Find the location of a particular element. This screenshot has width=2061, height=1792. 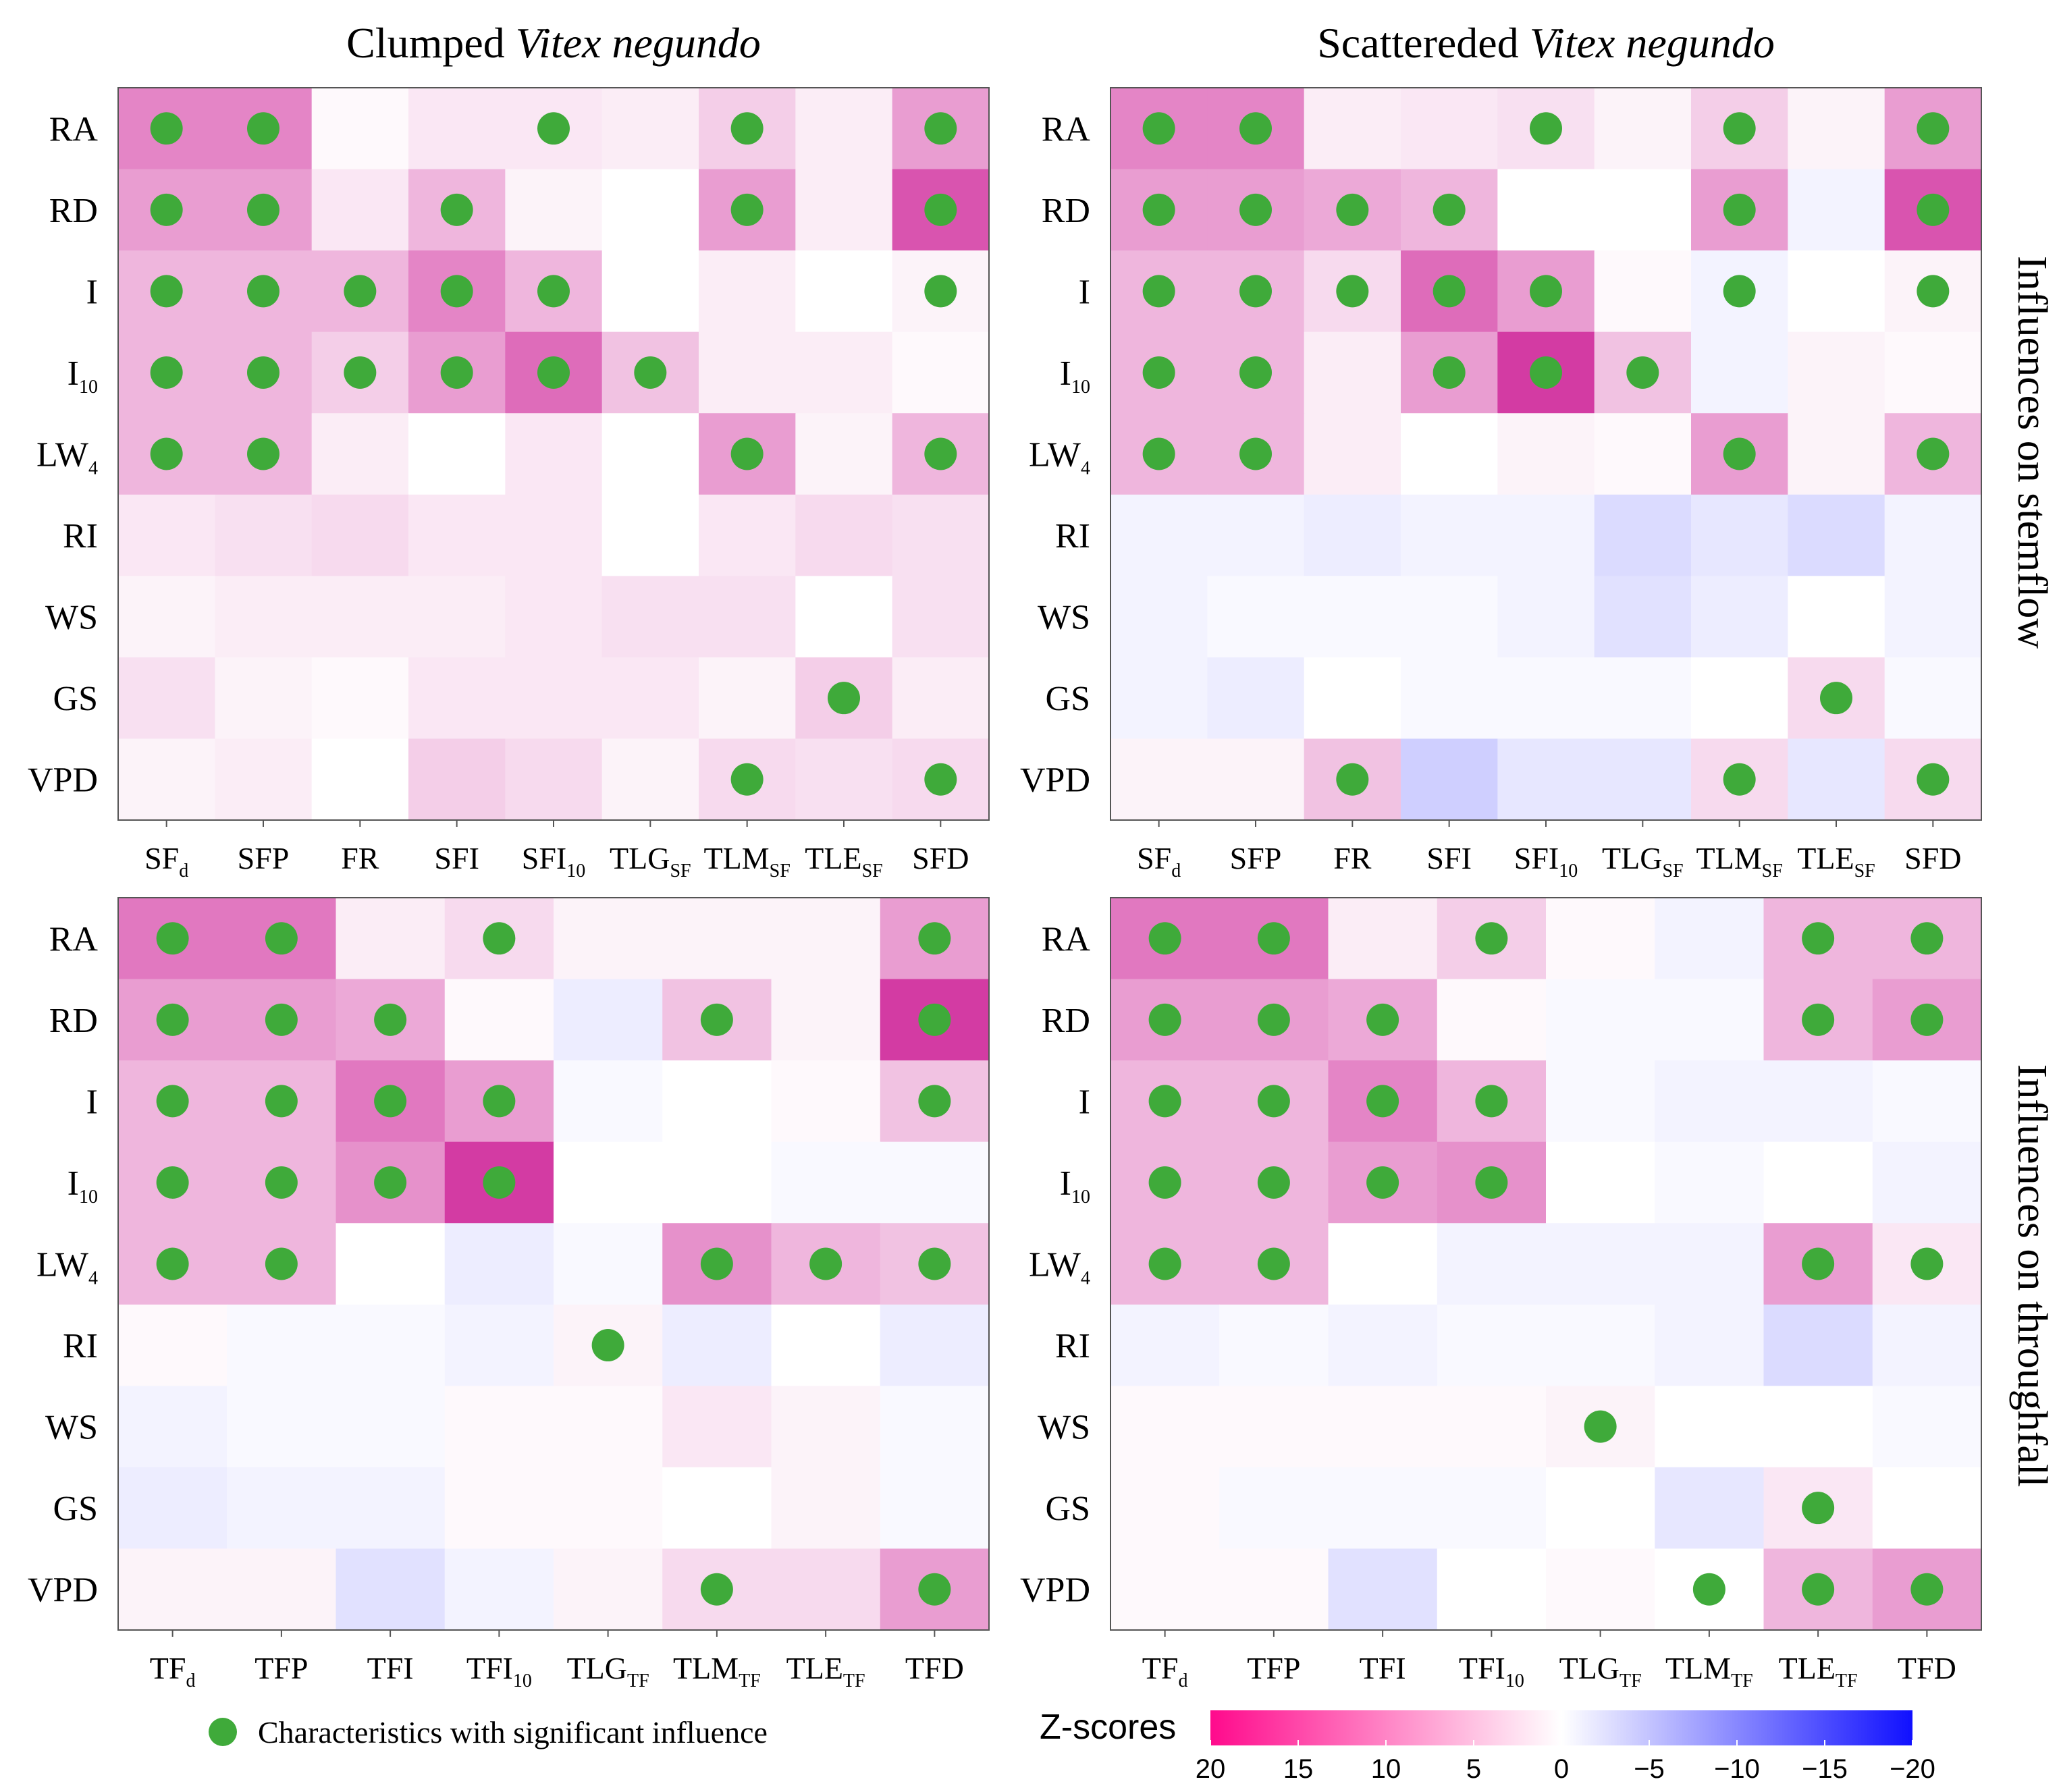

cell-scattered-stemflow-r7-c8 is located at coordinates (1933, 698).